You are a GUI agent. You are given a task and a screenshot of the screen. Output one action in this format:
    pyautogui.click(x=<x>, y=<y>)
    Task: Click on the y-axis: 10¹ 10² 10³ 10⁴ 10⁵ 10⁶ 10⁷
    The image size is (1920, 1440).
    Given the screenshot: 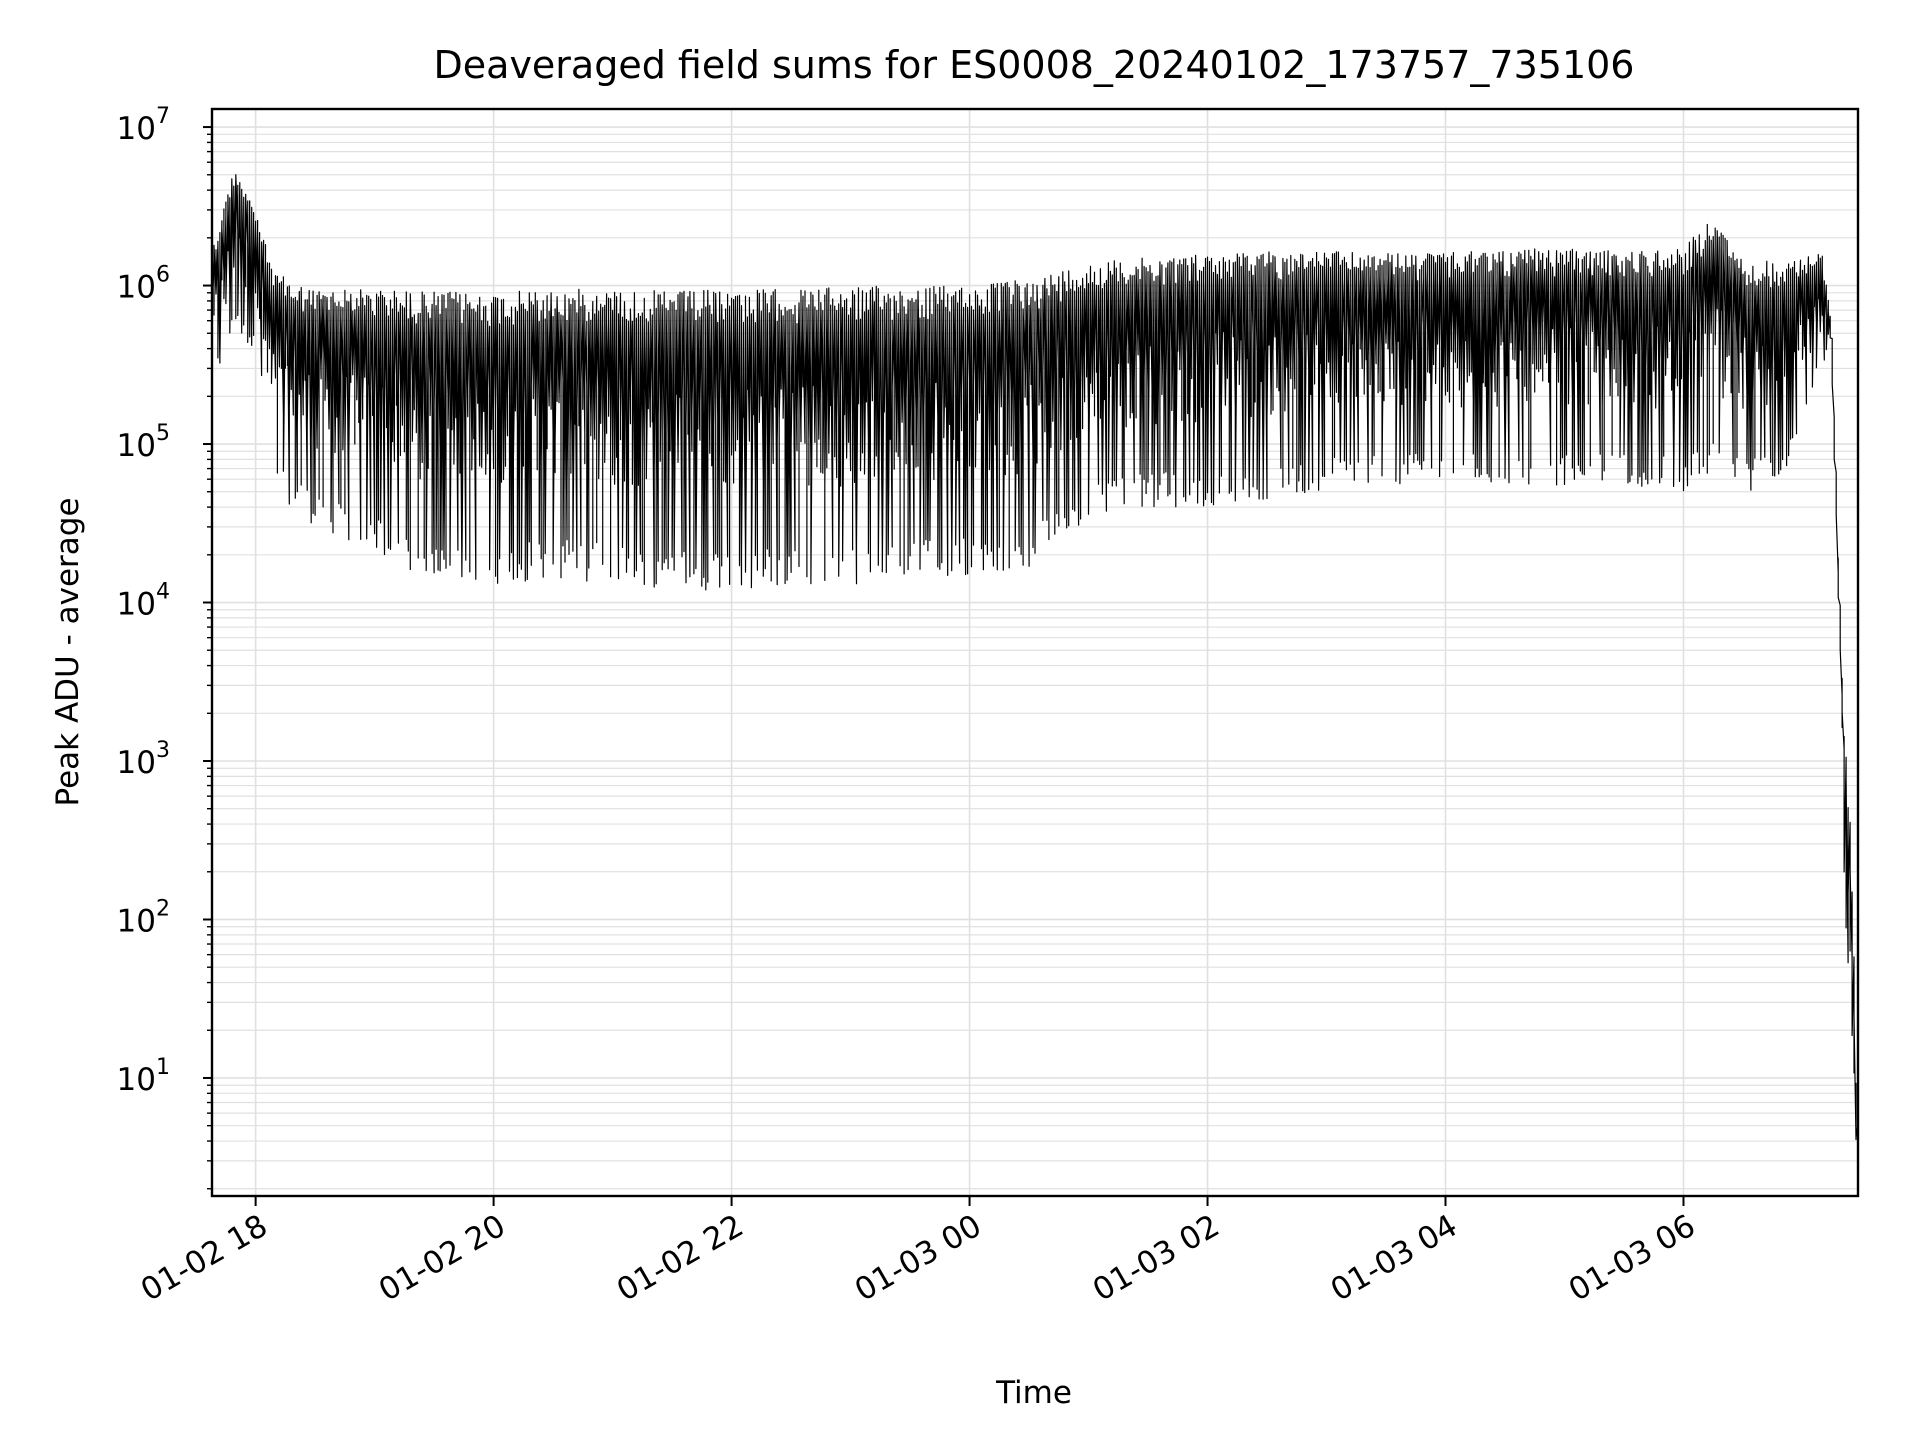 What is the action you would take?
    pyautogui.click(x=164, y=647)
    